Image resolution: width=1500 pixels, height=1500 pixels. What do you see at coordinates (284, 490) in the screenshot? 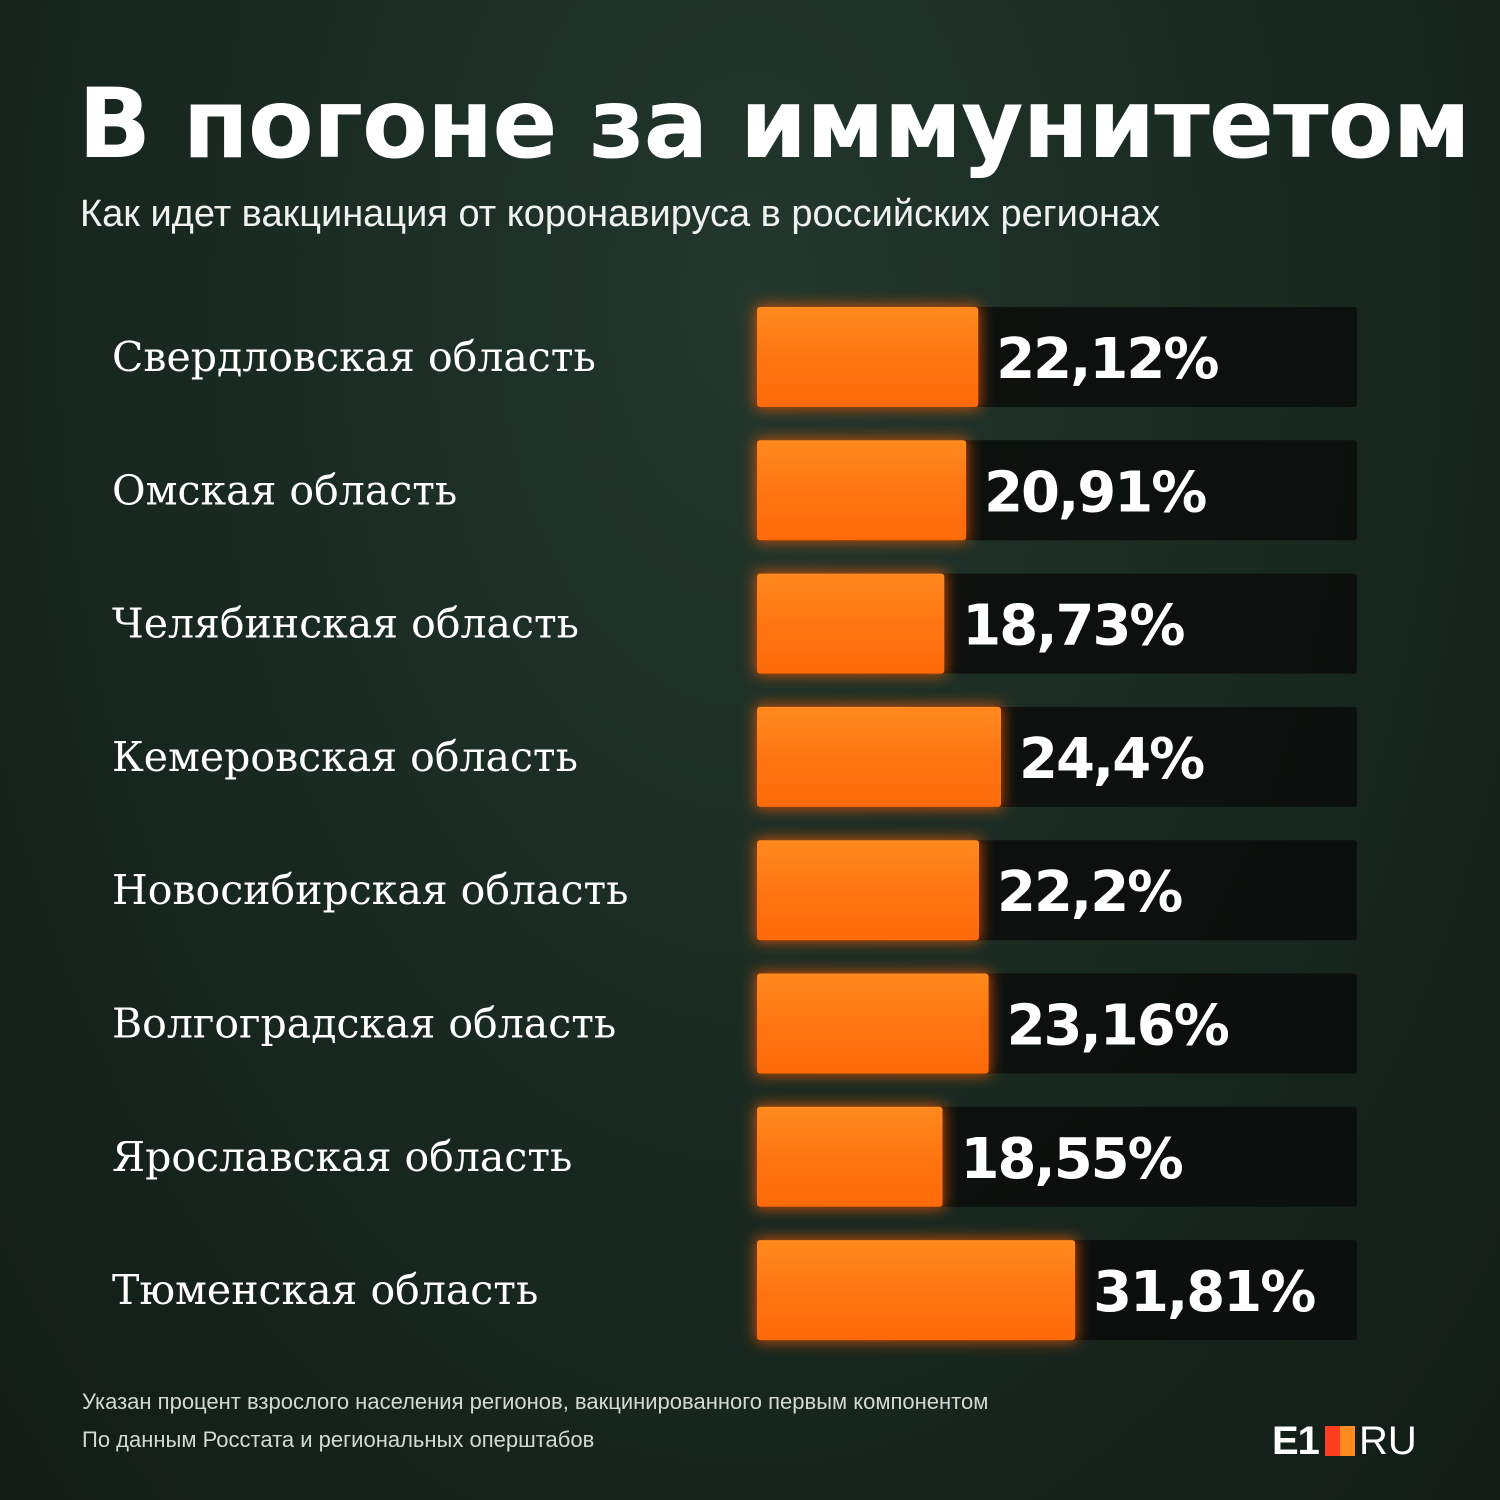
I see `category-label: Омская область` at bounding box center [284, 490].